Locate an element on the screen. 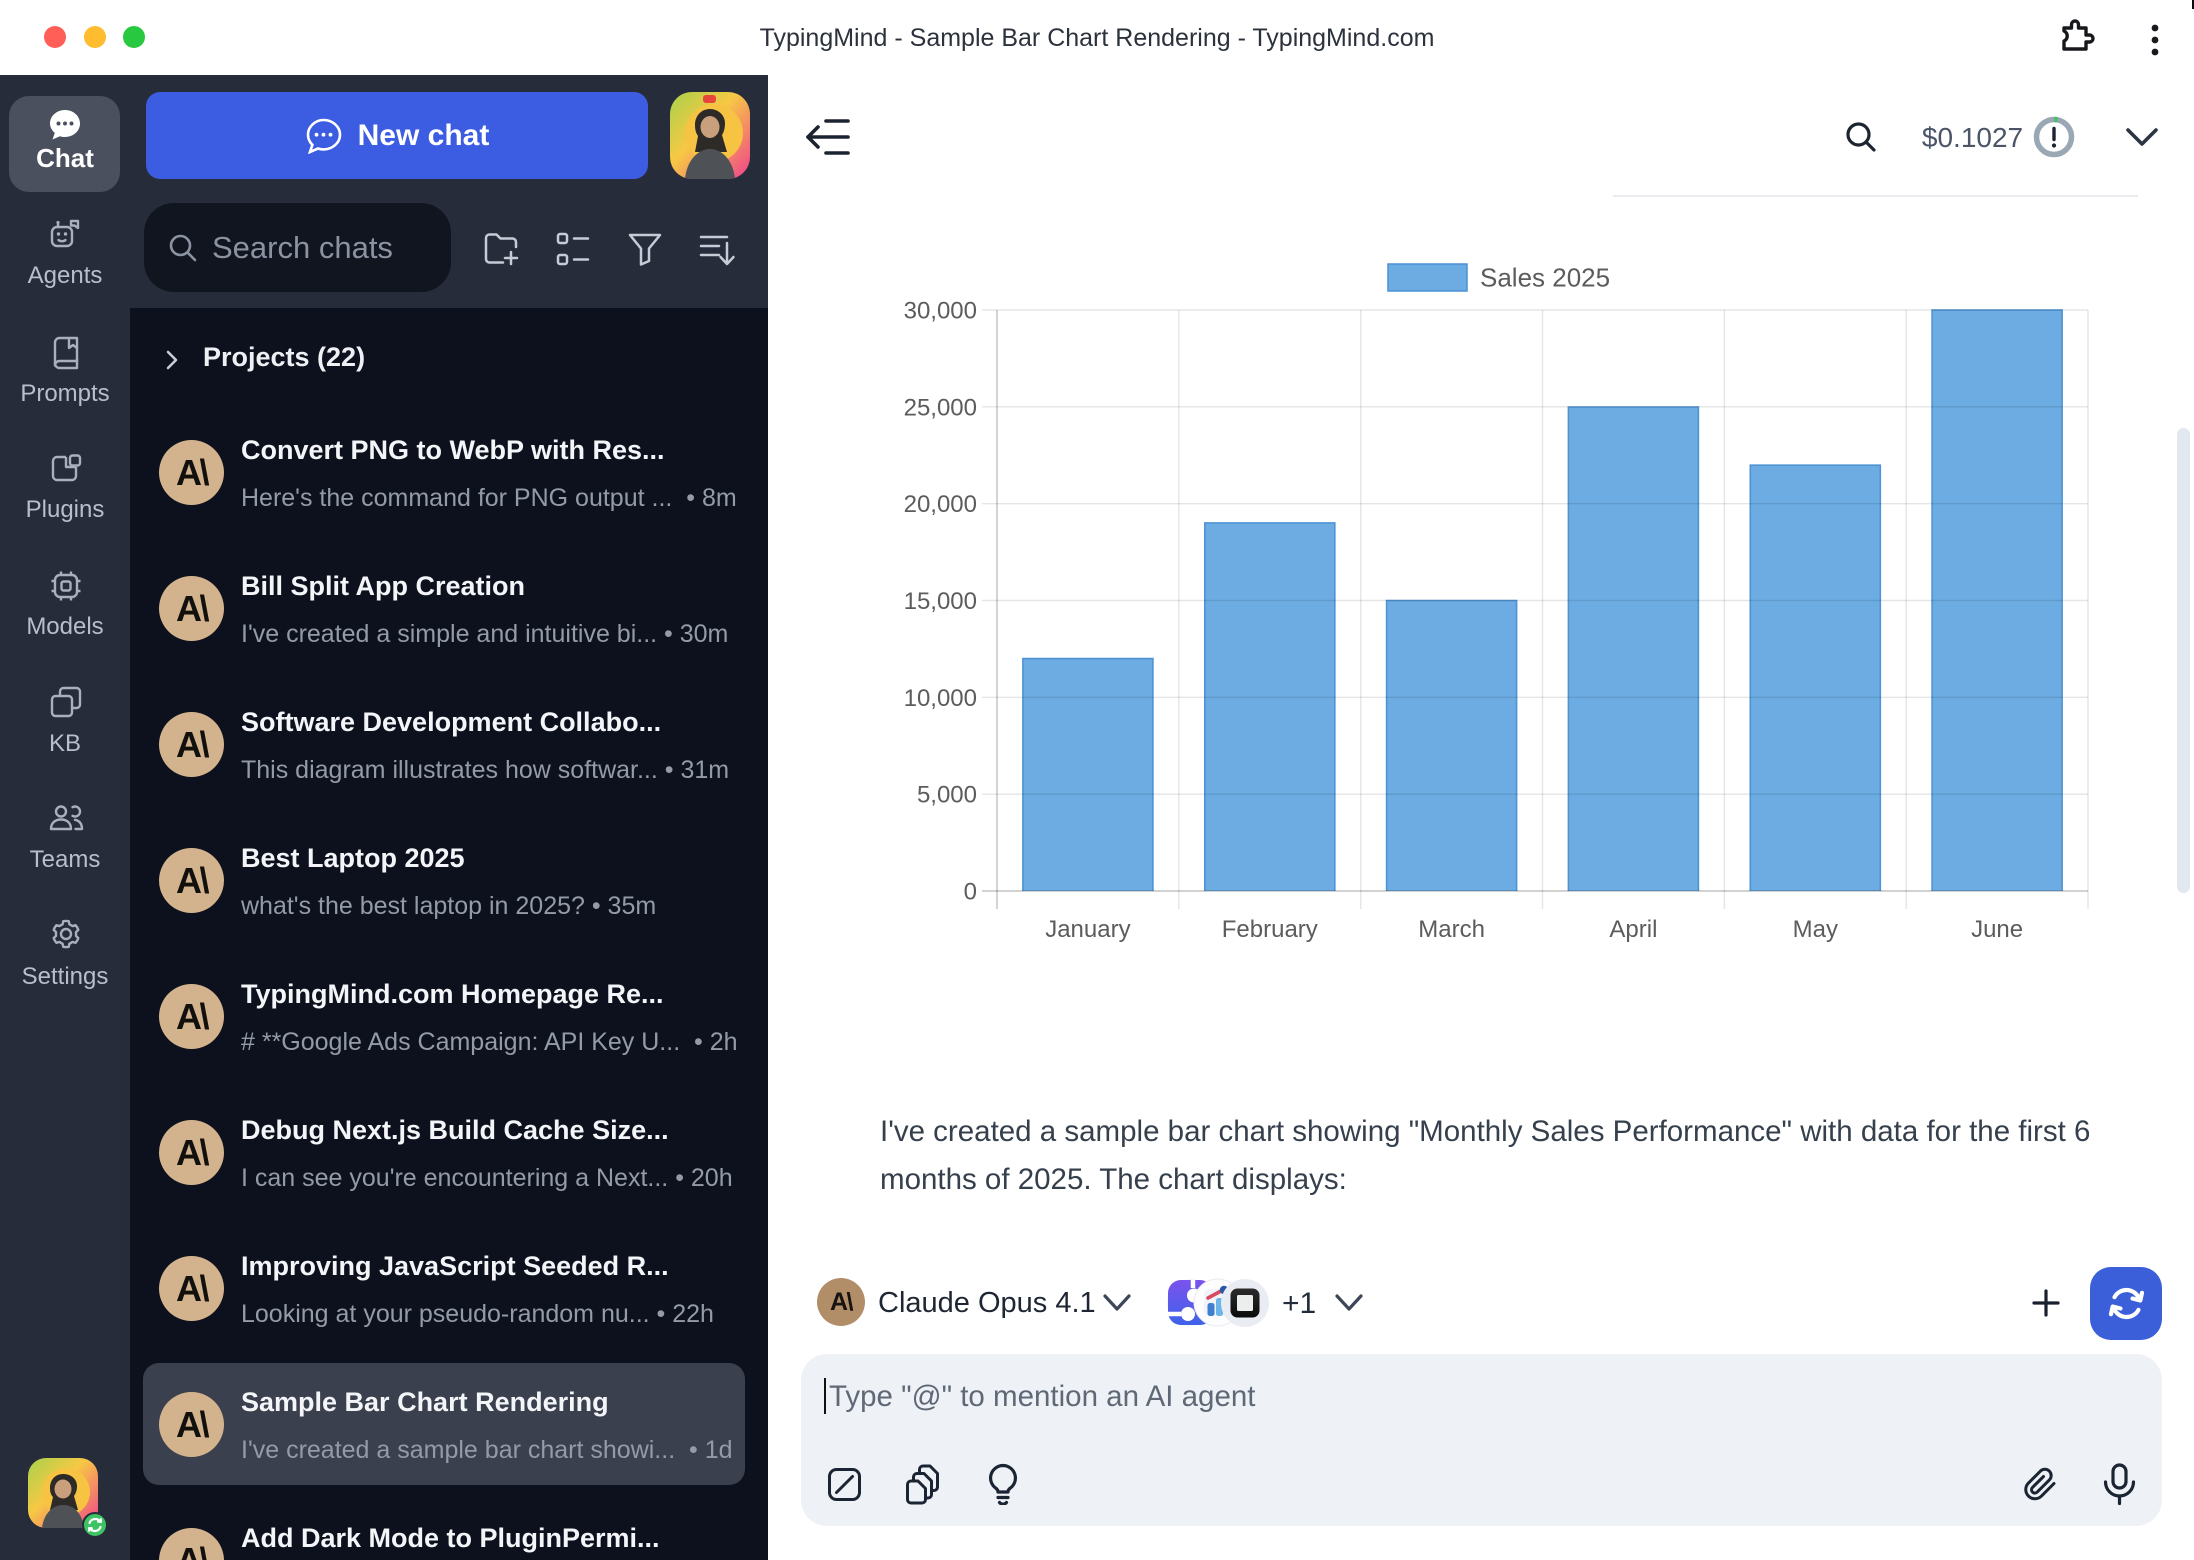  svg-text: May is located at coordinates (1815, 929).